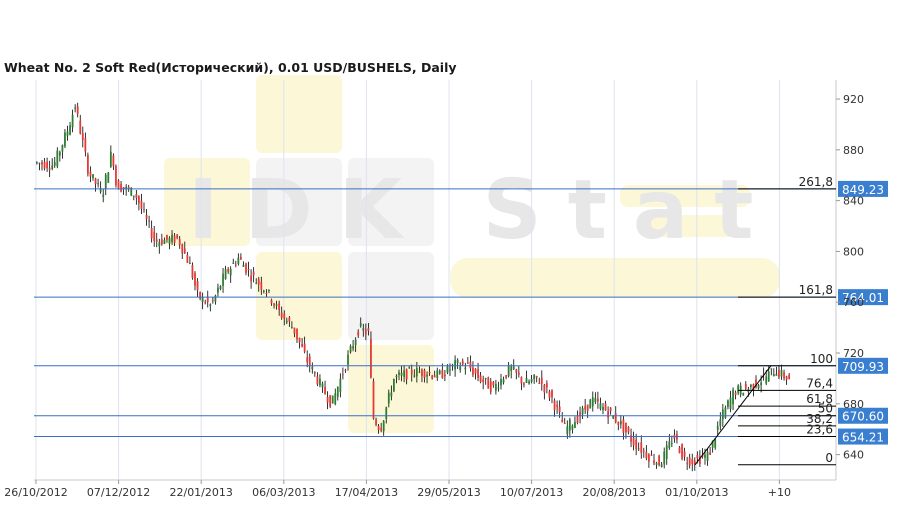 This screenshot has height=509, width=908. Describe the element at coordinates (615, 278) in the screenshot. I see `watermark-bar` at that location.